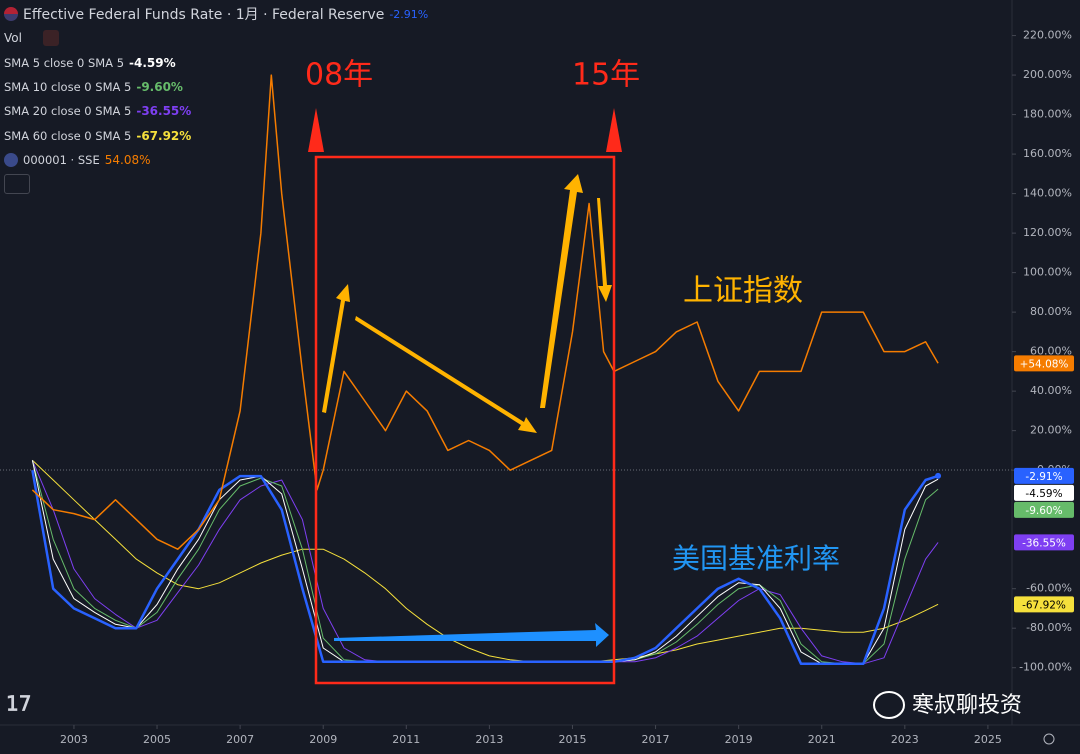 The width and height of the screenshot is (1080, 754). I want to click on x-tick-label: 2021, so click(822, 739).